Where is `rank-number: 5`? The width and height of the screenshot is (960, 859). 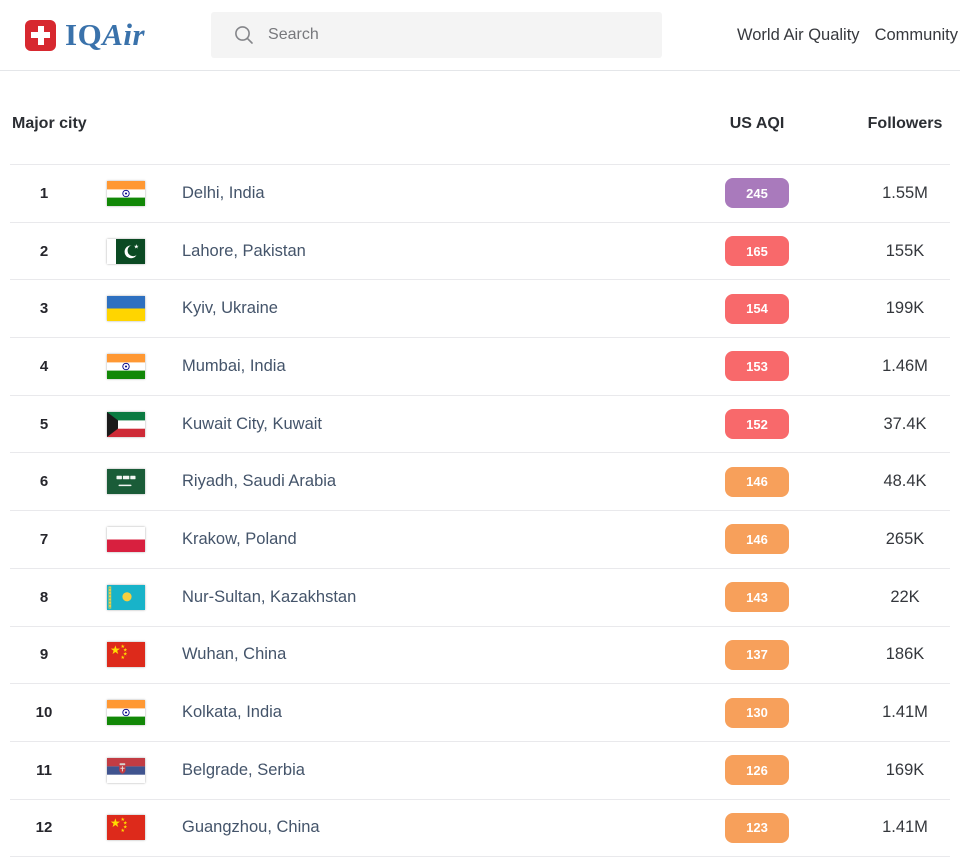
rank-number: 5 is located at coordinates (44, 424).